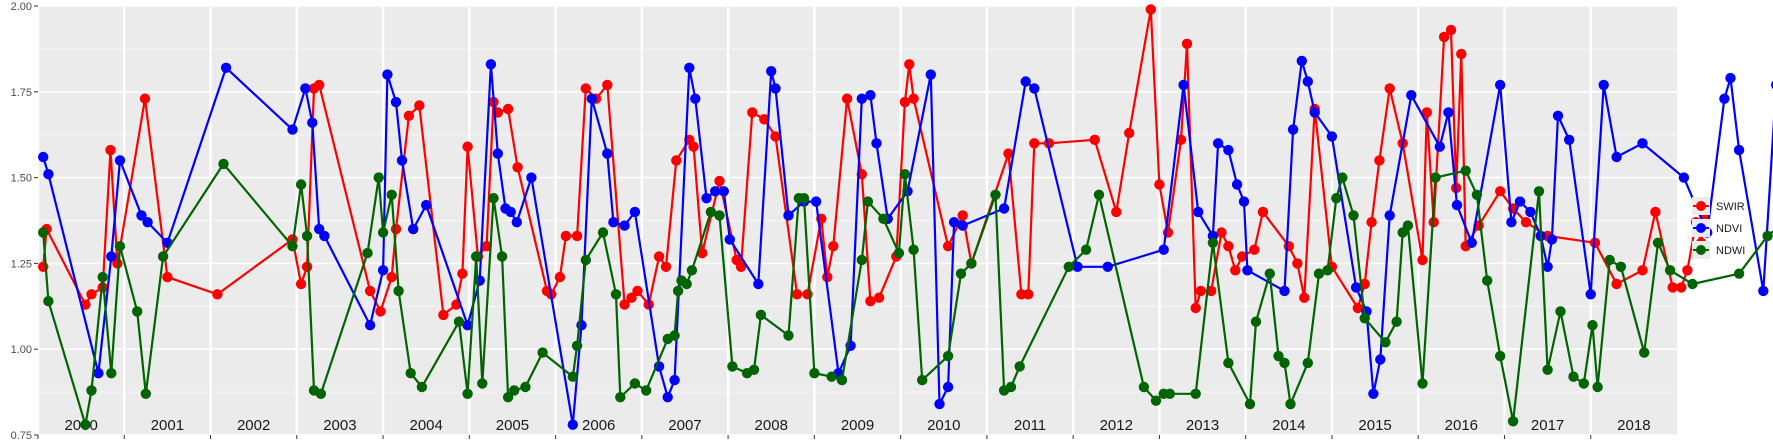 Image resolution: width=1773 pixels, height=442 pixels. I want to click on legend-item-ndvi: NDVI, so click(1717, 228).